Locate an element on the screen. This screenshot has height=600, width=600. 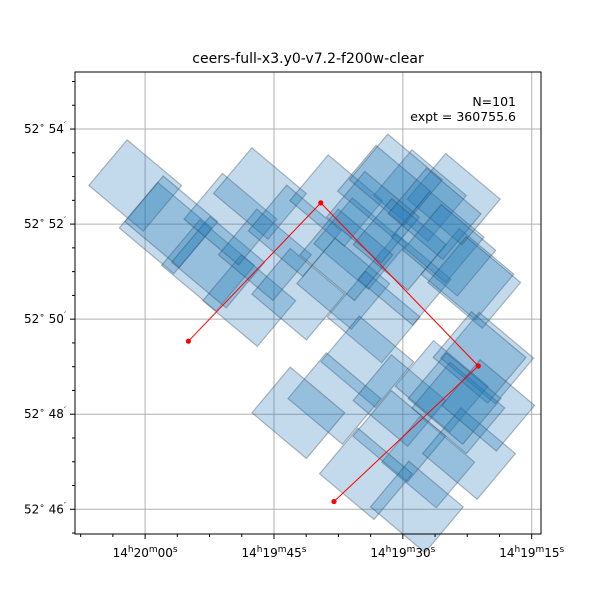
x-tick-label: 14h19m15s is located at coordinates (531, 552).